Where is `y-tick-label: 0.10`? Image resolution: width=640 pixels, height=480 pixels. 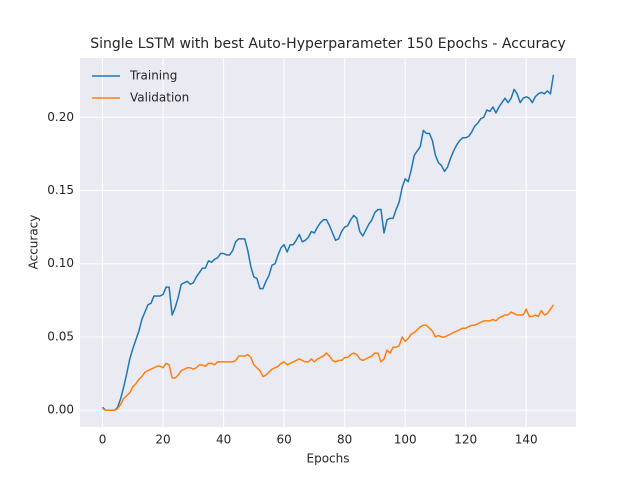
y-tick-label: 0.10 is located at coordinates (60, 263).